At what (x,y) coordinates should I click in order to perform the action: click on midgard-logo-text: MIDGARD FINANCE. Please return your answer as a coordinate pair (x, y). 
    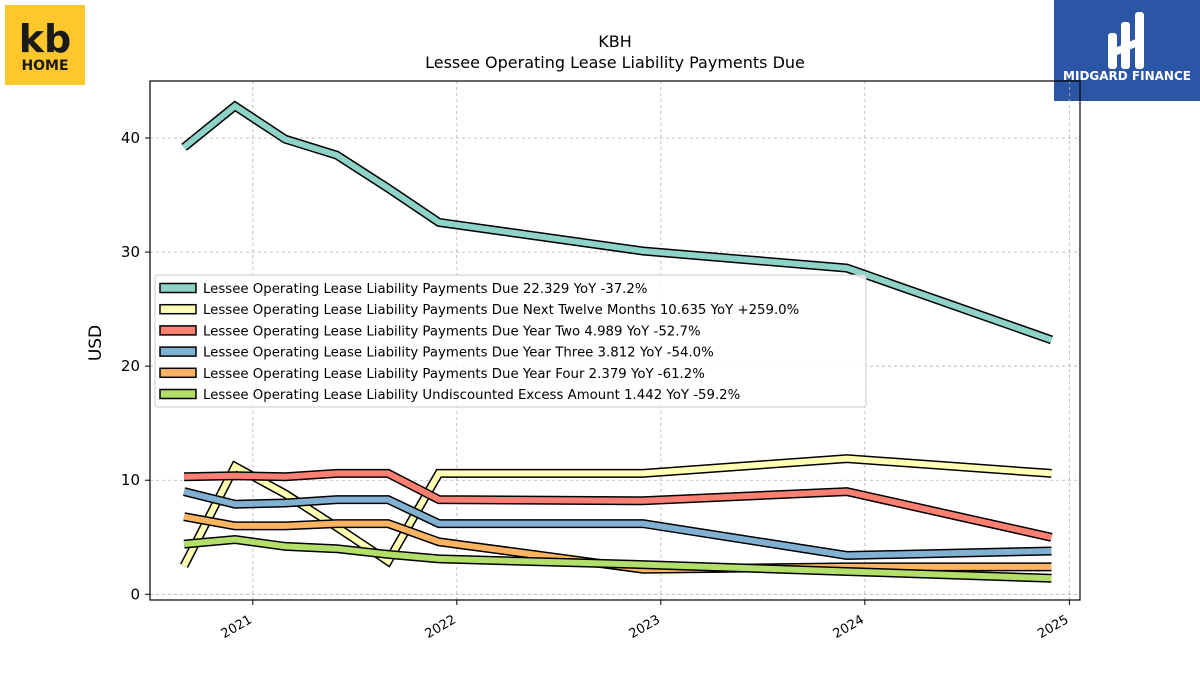
    Looking at the image, I should click on (1127, 76).